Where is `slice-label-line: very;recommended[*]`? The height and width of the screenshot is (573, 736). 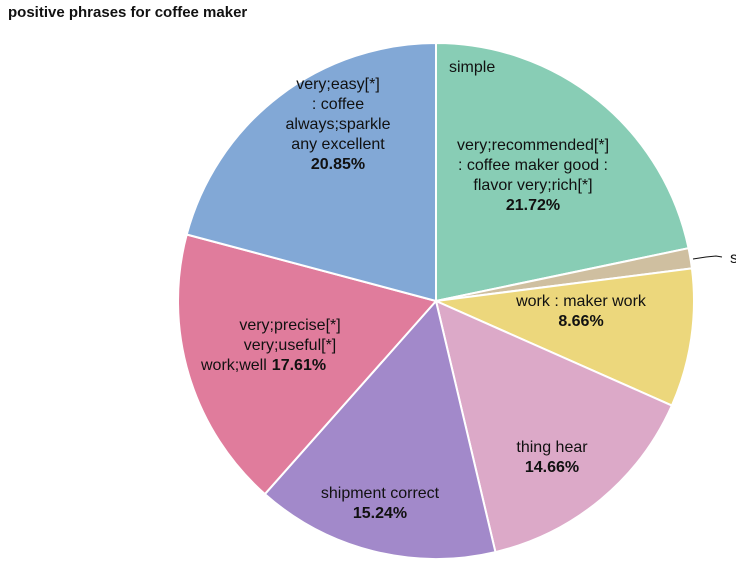 slice-label-line: very;recommended[*] is located at coordinates (533, 145).